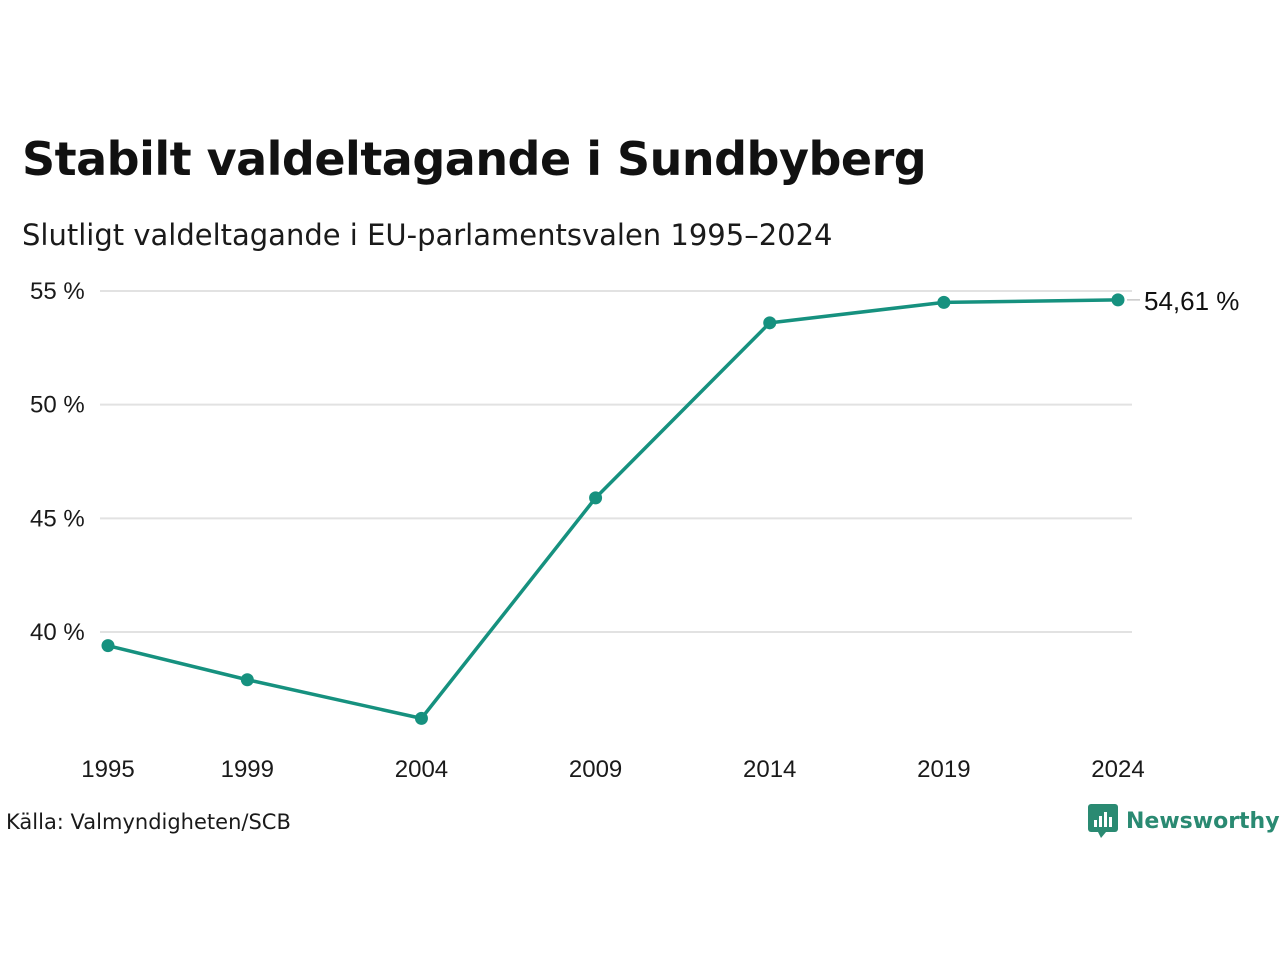  I want to click on x-tick-label: 2014, so click(769, 769).